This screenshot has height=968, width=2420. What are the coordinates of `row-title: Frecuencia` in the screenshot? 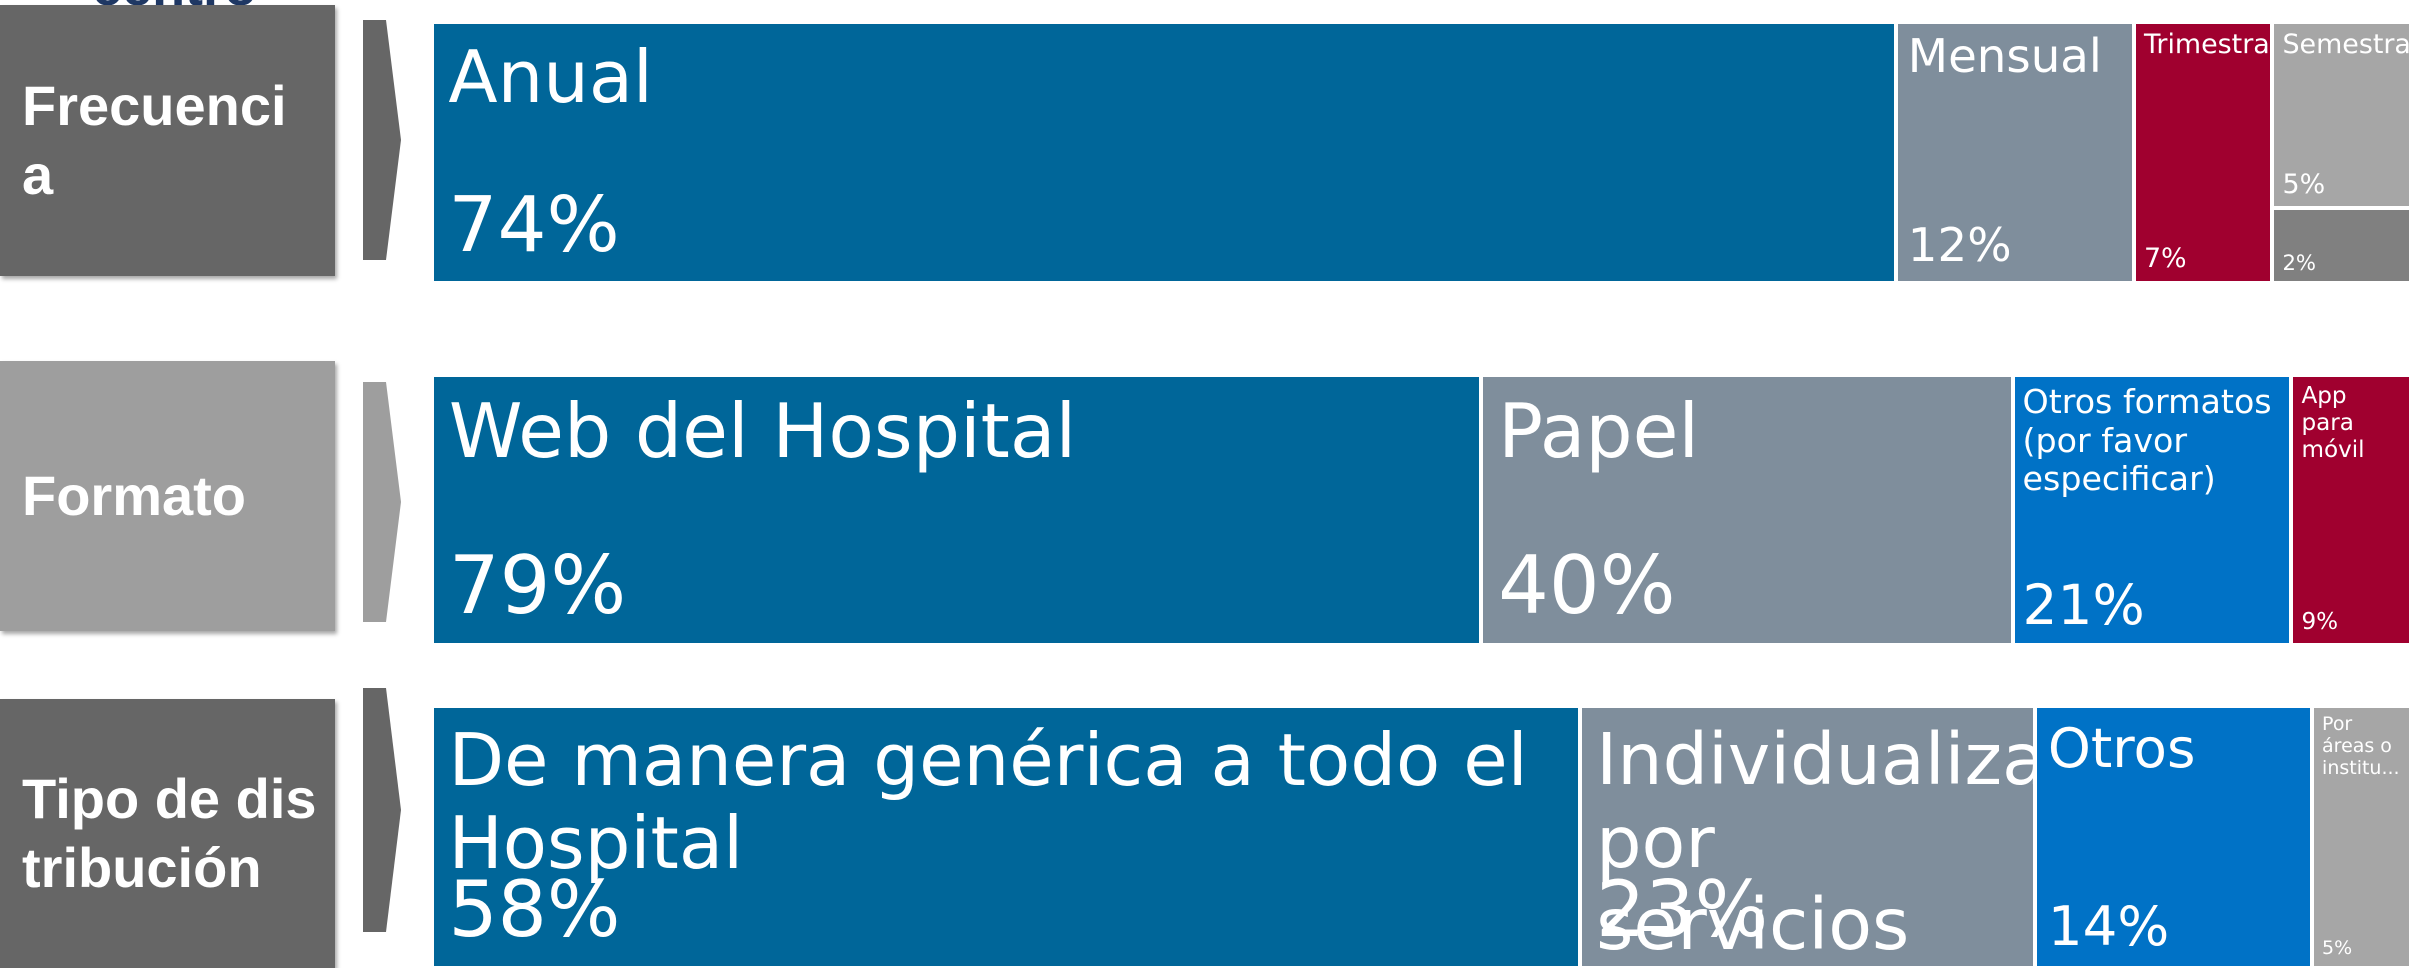 It's located at (167, 140).